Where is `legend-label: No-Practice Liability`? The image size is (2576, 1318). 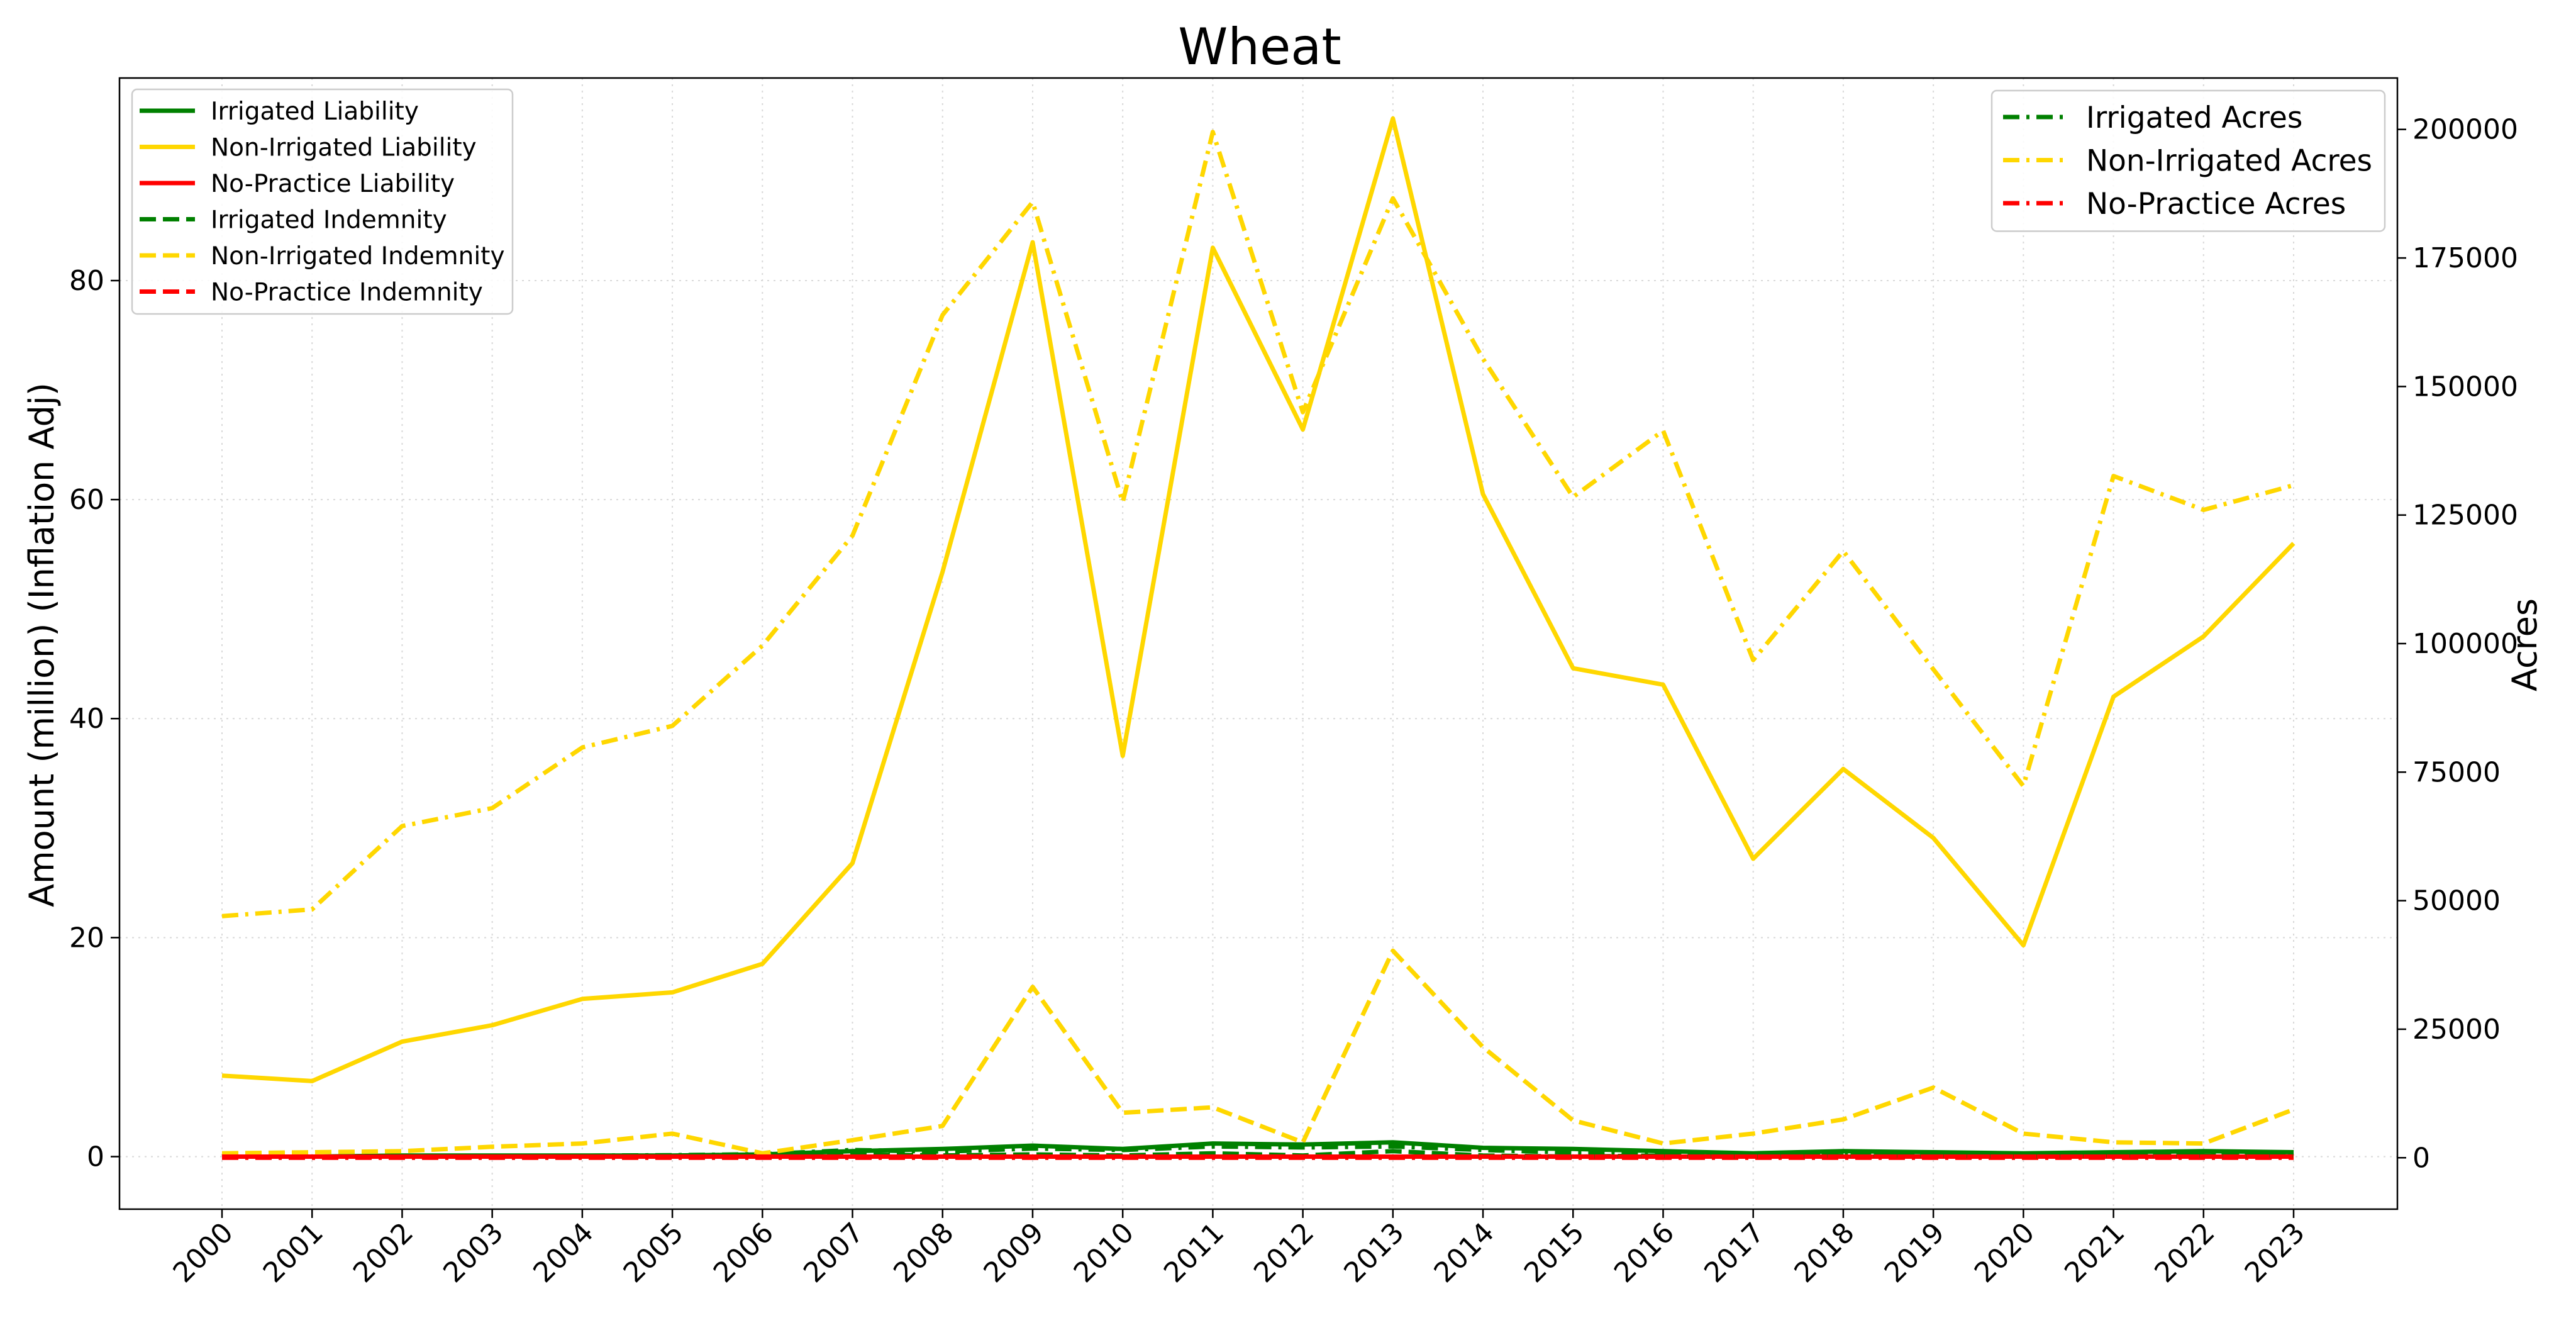
legend-label: No-Practice Liability is located at coordinates (333, 184).